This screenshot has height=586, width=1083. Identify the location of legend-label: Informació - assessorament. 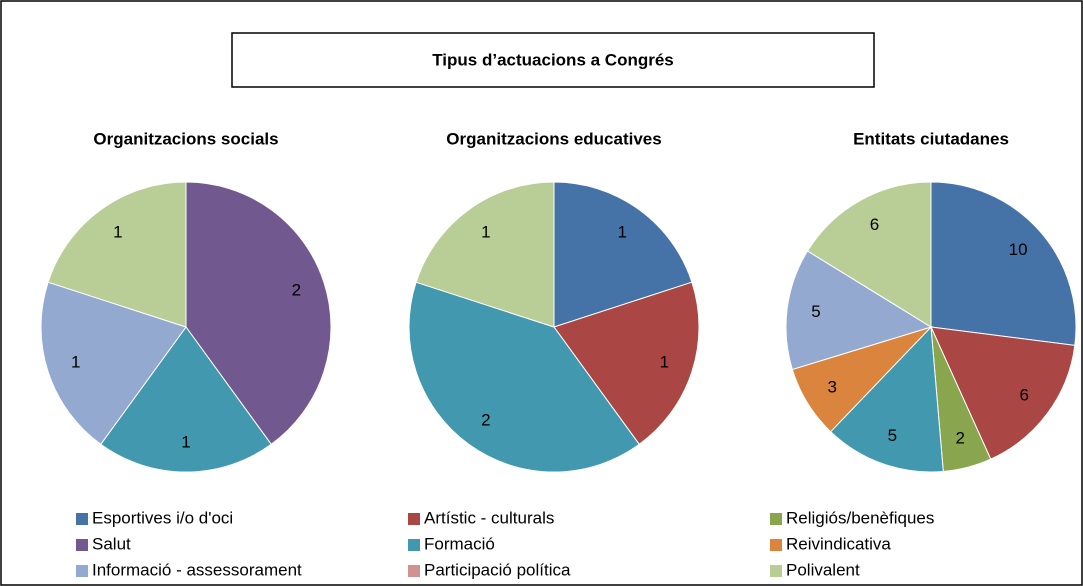
(197, 569).